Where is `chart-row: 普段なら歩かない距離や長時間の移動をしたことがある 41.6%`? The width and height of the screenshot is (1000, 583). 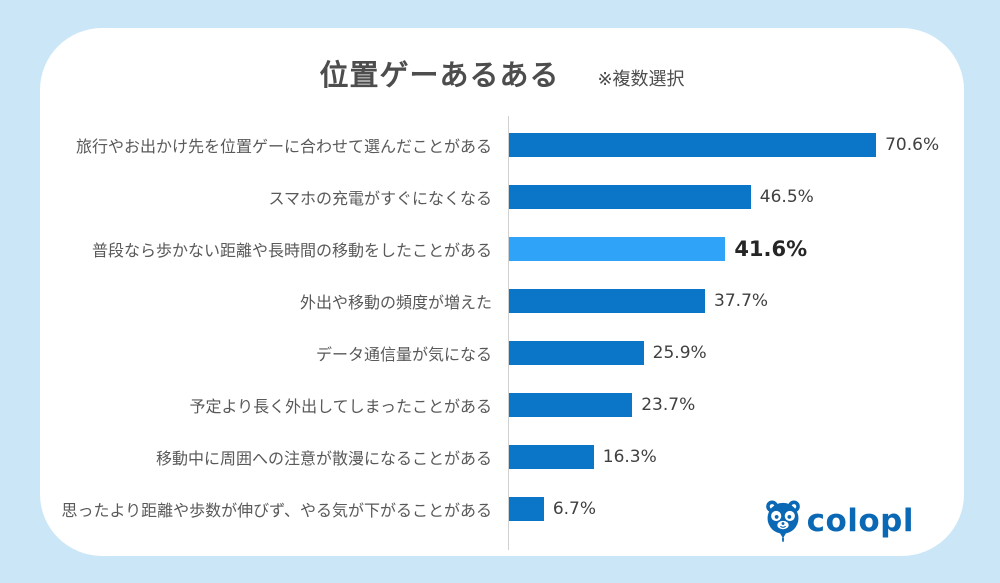 chart-row: 普段なら歩かない距離や長時間の移動をしたことがある 41.6% is located at coordinates (515, 249).